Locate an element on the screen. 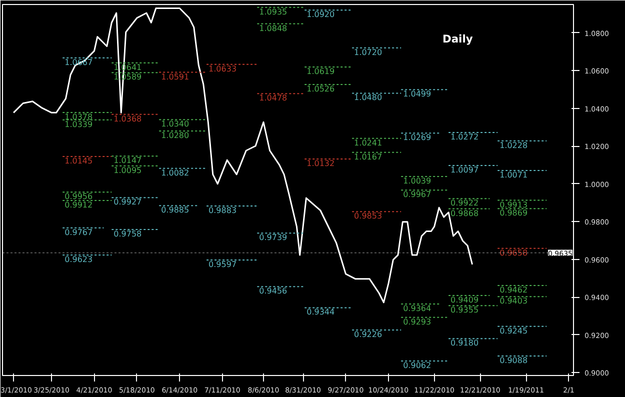  data-label: 0.9853 is located at coordinates (368, 216).